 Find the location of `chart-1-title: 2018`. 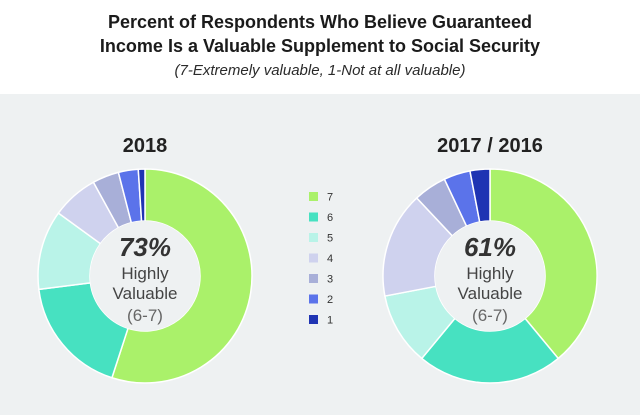

chart-1-title: 2018 is located at coordinates (145, 146).